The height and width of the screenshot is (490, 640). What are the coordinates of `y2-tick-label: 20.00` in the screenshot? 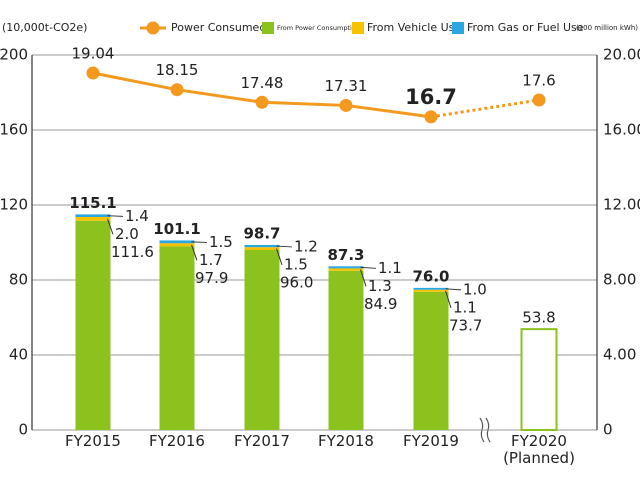 It's located at (621, 55).